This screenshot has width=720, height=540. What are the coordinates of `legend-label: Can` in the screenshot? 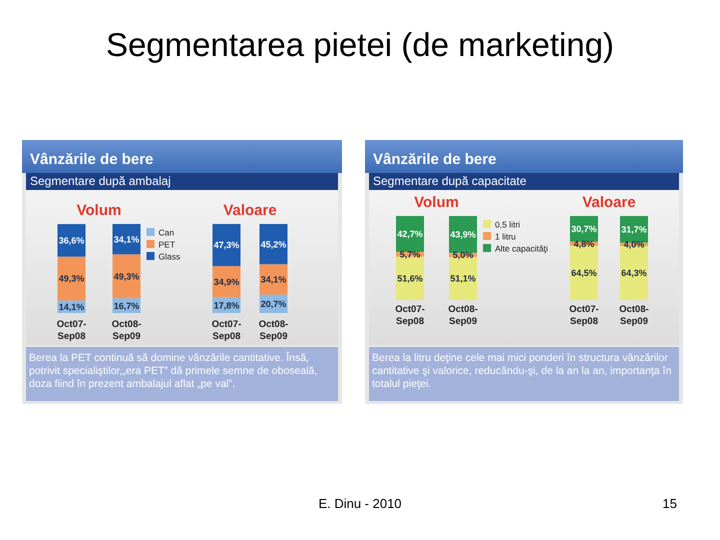 It's located at (166, 233).